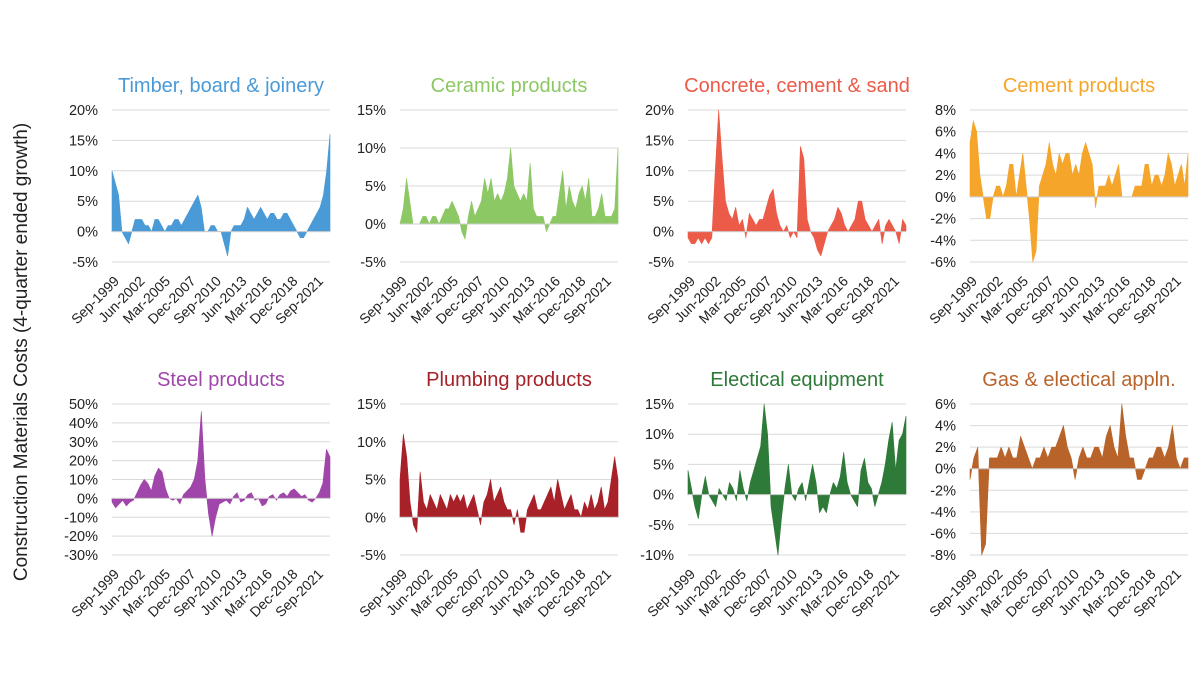  What do you see at coordinates (943, 556) in the screenshot?
I see `y-tick-label: -8%` at bounding box center [943, 556].